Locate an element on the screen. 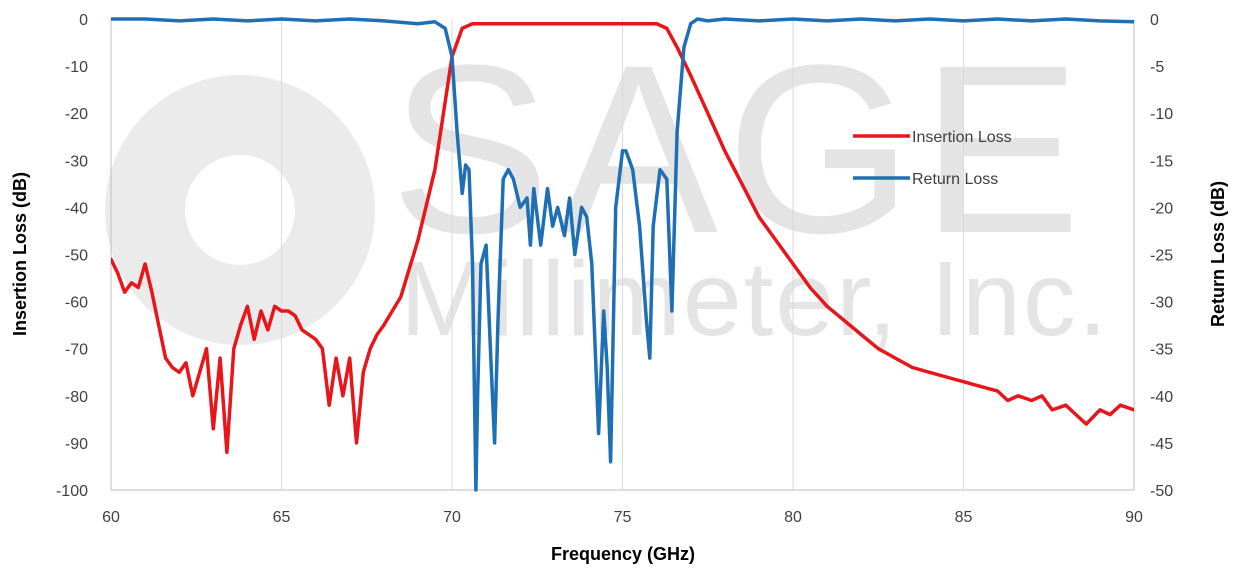 This screenshot has height=574, width=1235. y-tick-label-right: -25 is located at coordinates (1161, 256).